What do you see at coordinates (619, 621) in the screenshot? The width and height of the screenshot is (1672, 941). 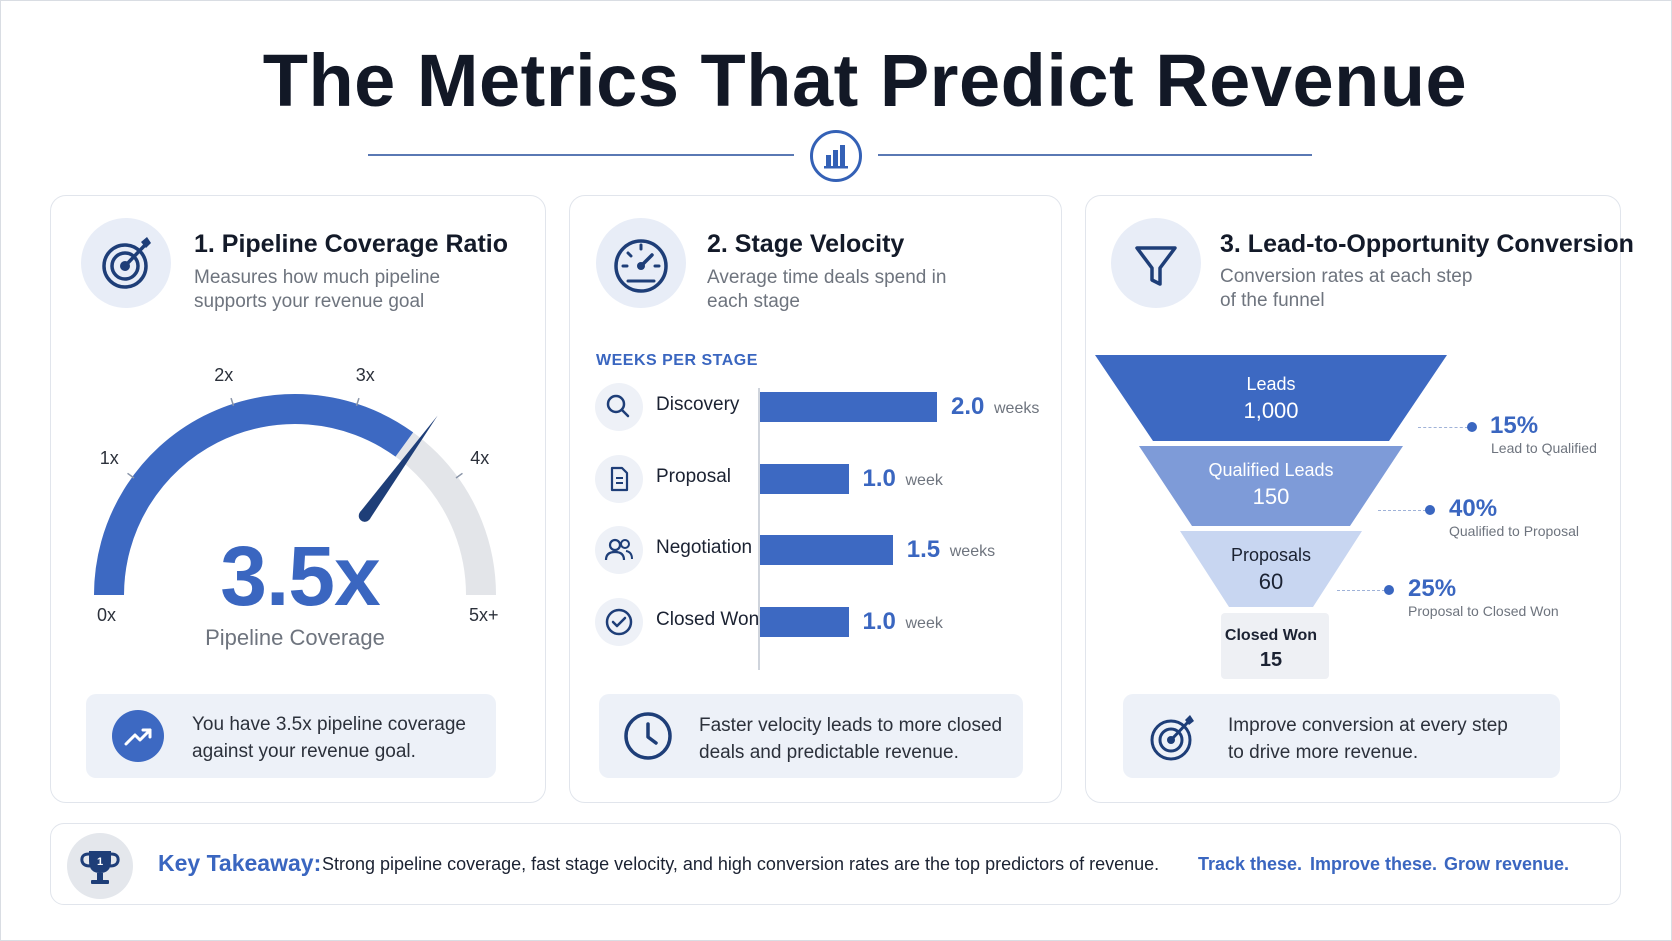 I see `check-circle-icon` at bounding box center [619, 621].